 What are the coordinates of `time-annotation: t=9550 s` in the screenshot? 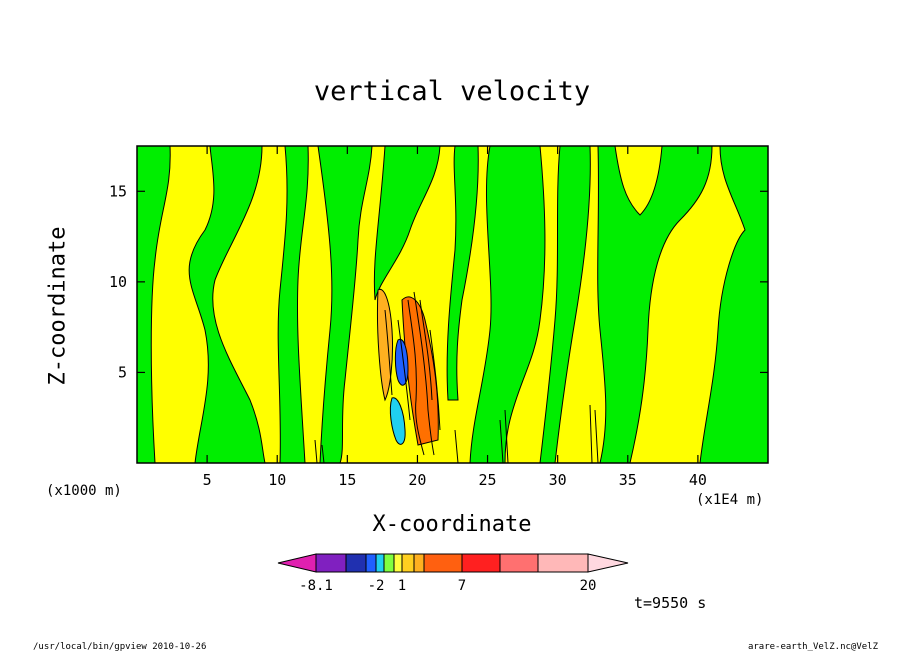 It's located at (670, 603).